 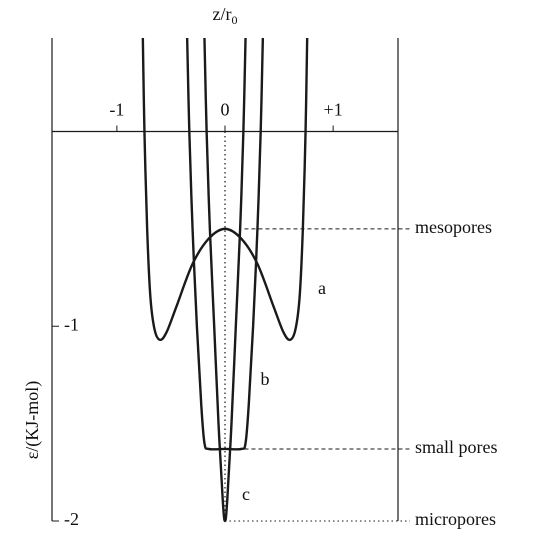 What do you see at coordinates (32, 420) in the screenshot?
I see `y-axis-label: ε/(KJ-mol)` at bounding box center [32, 420].